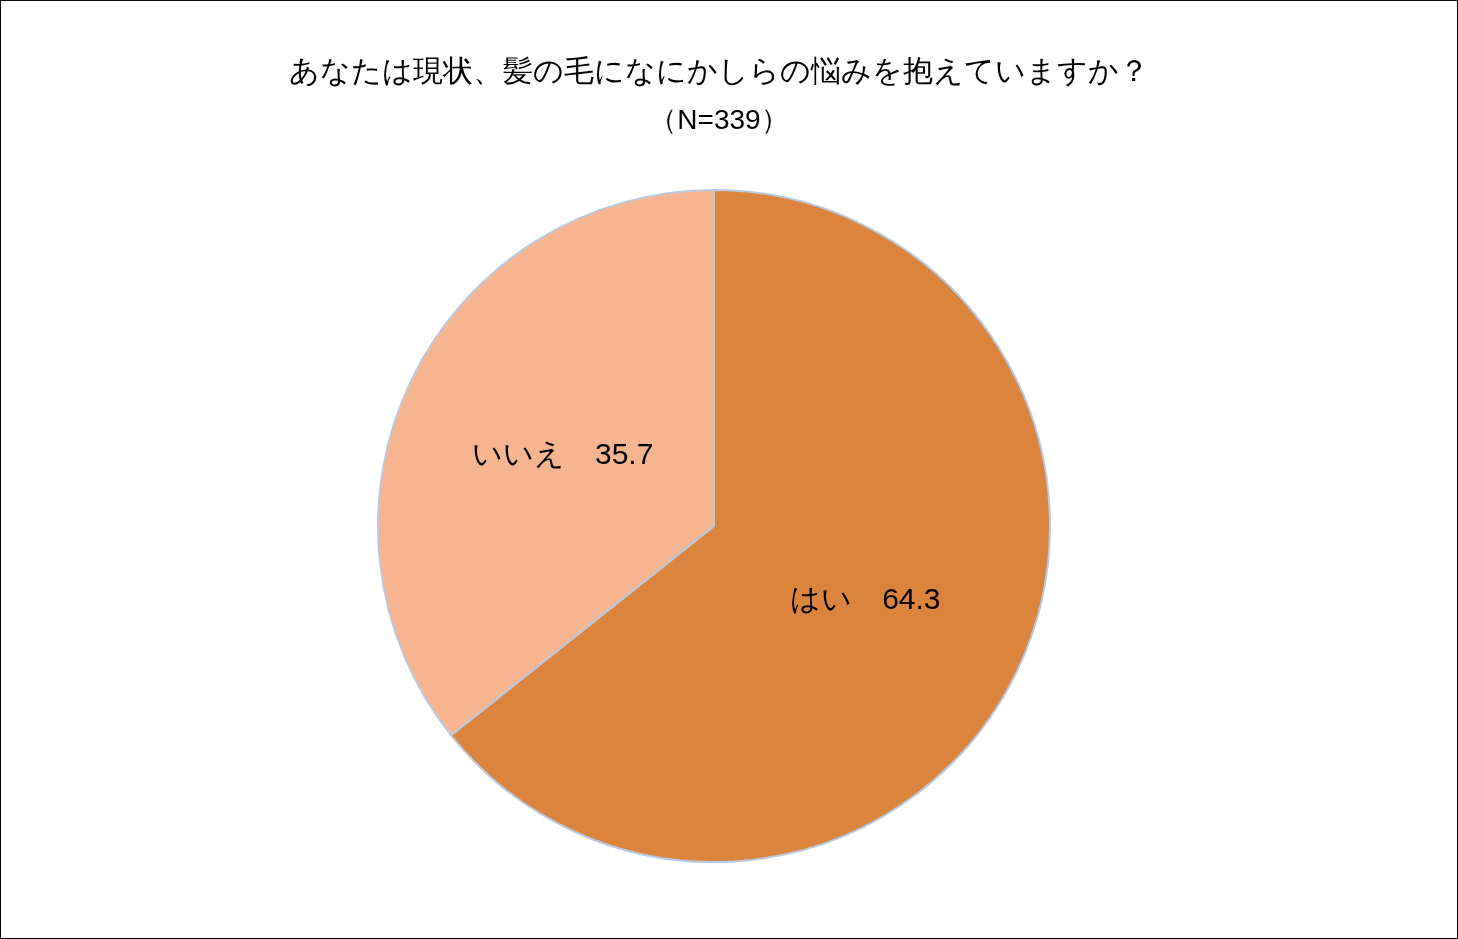 The image size is (1458, 939). I want to click on chart-subtitle: （N=339）, so click(719, 120).